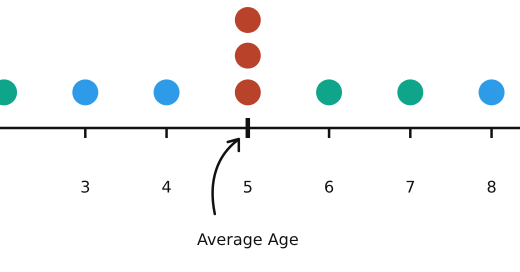 This screenshot has width=520, height=272. What do you see at coordinates (410, 186) in the screenshot?
I see `x-tick-label: 7` at bounding box center [410, 186].